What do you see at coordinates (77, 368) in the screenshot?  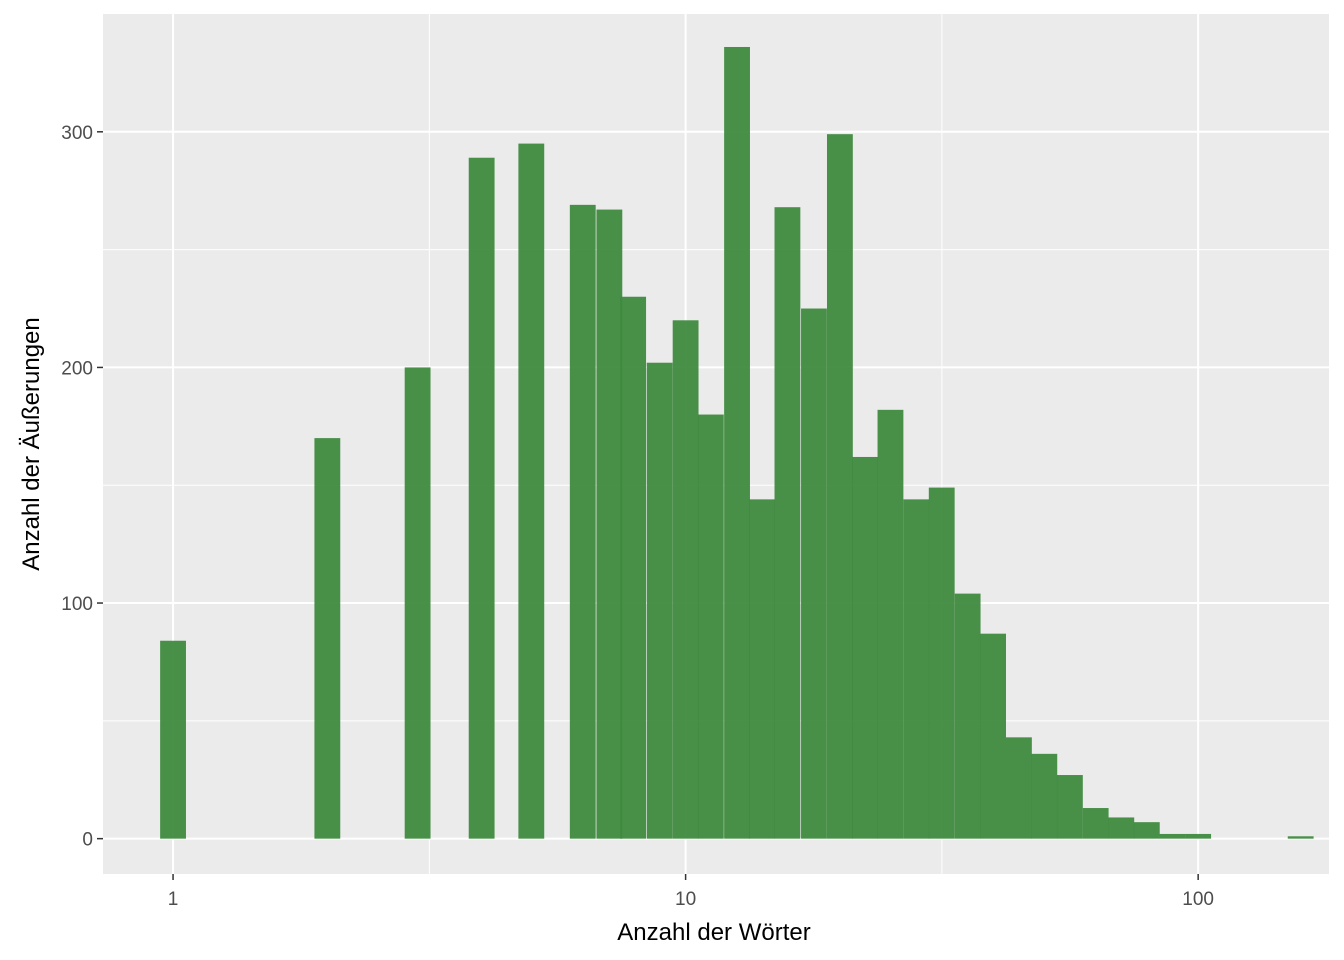 I see `y-tick-label: 200` at bounding box center [77, 368].